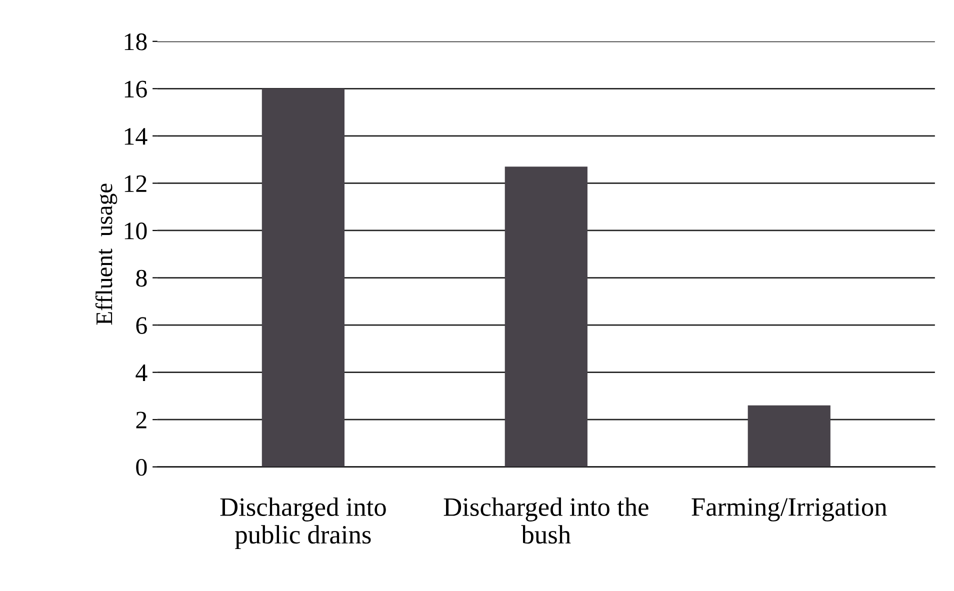 This screenshot has width=954, height=591. What do you see at coordinates (789, 510) in the screenshot?
I see `x-tick-label: Farming/Irrigation` at bounding box center [789, 510].